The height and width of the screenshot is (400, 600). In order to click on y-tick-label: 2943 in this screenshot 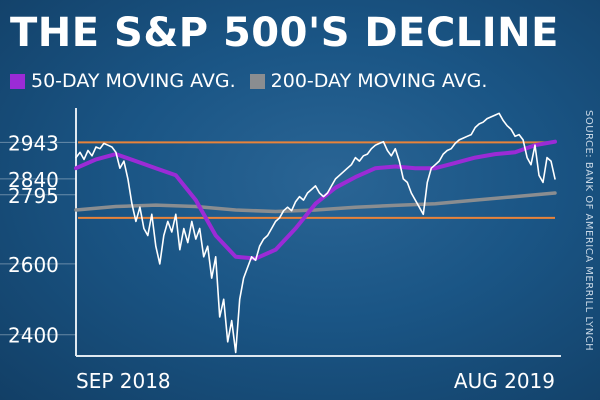, I will do `click(33, 143)`.